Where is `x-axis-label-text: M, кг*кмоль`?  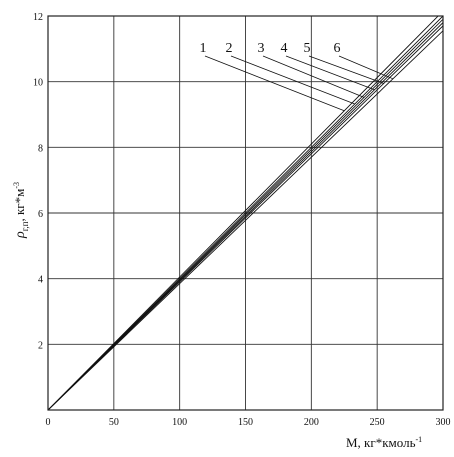
x-axis-label-text: M, кг*кмоль is located at coordinates (381, 442).